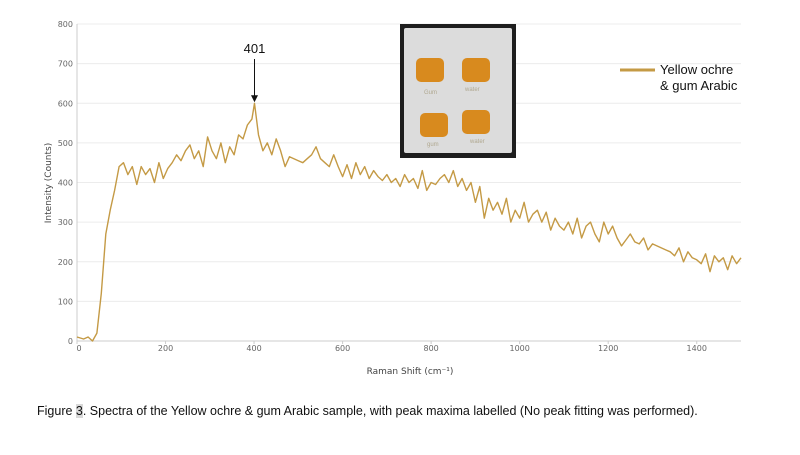 The height and width of the screenshot is (455, 800). I want to click on y-tick-label: 400, so click(65, 183).